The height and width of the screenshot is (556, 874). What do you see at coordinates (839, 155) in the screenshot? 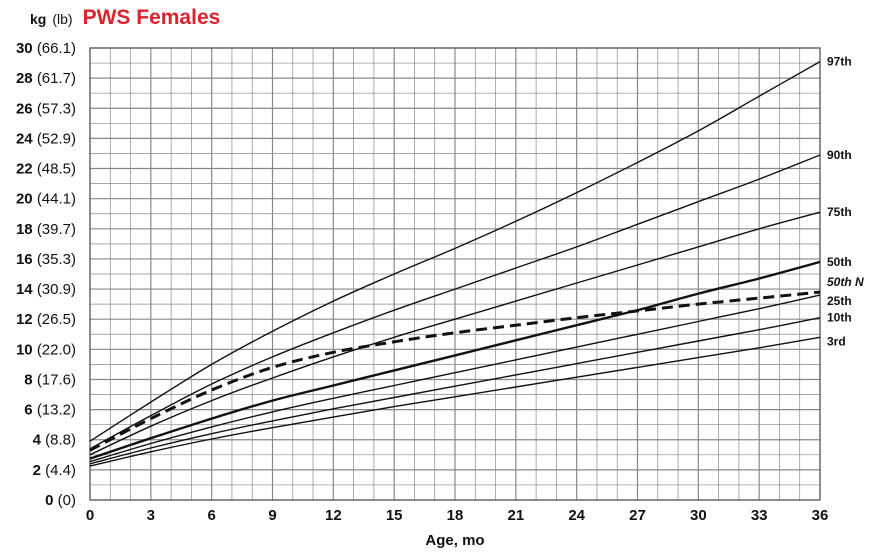
I see `percentile-label-90th: 90th` at bounding box center [839, 155].